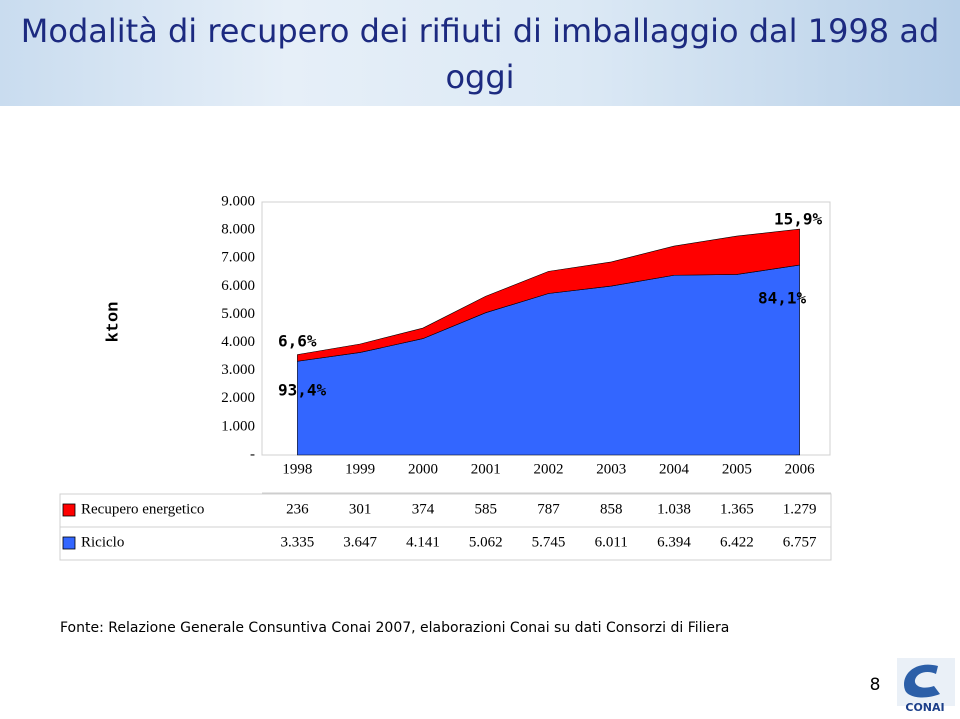  Describe the element at coordinates (238, 201) in the screenshot. I see `y-tick-label: 9.000` at that location.